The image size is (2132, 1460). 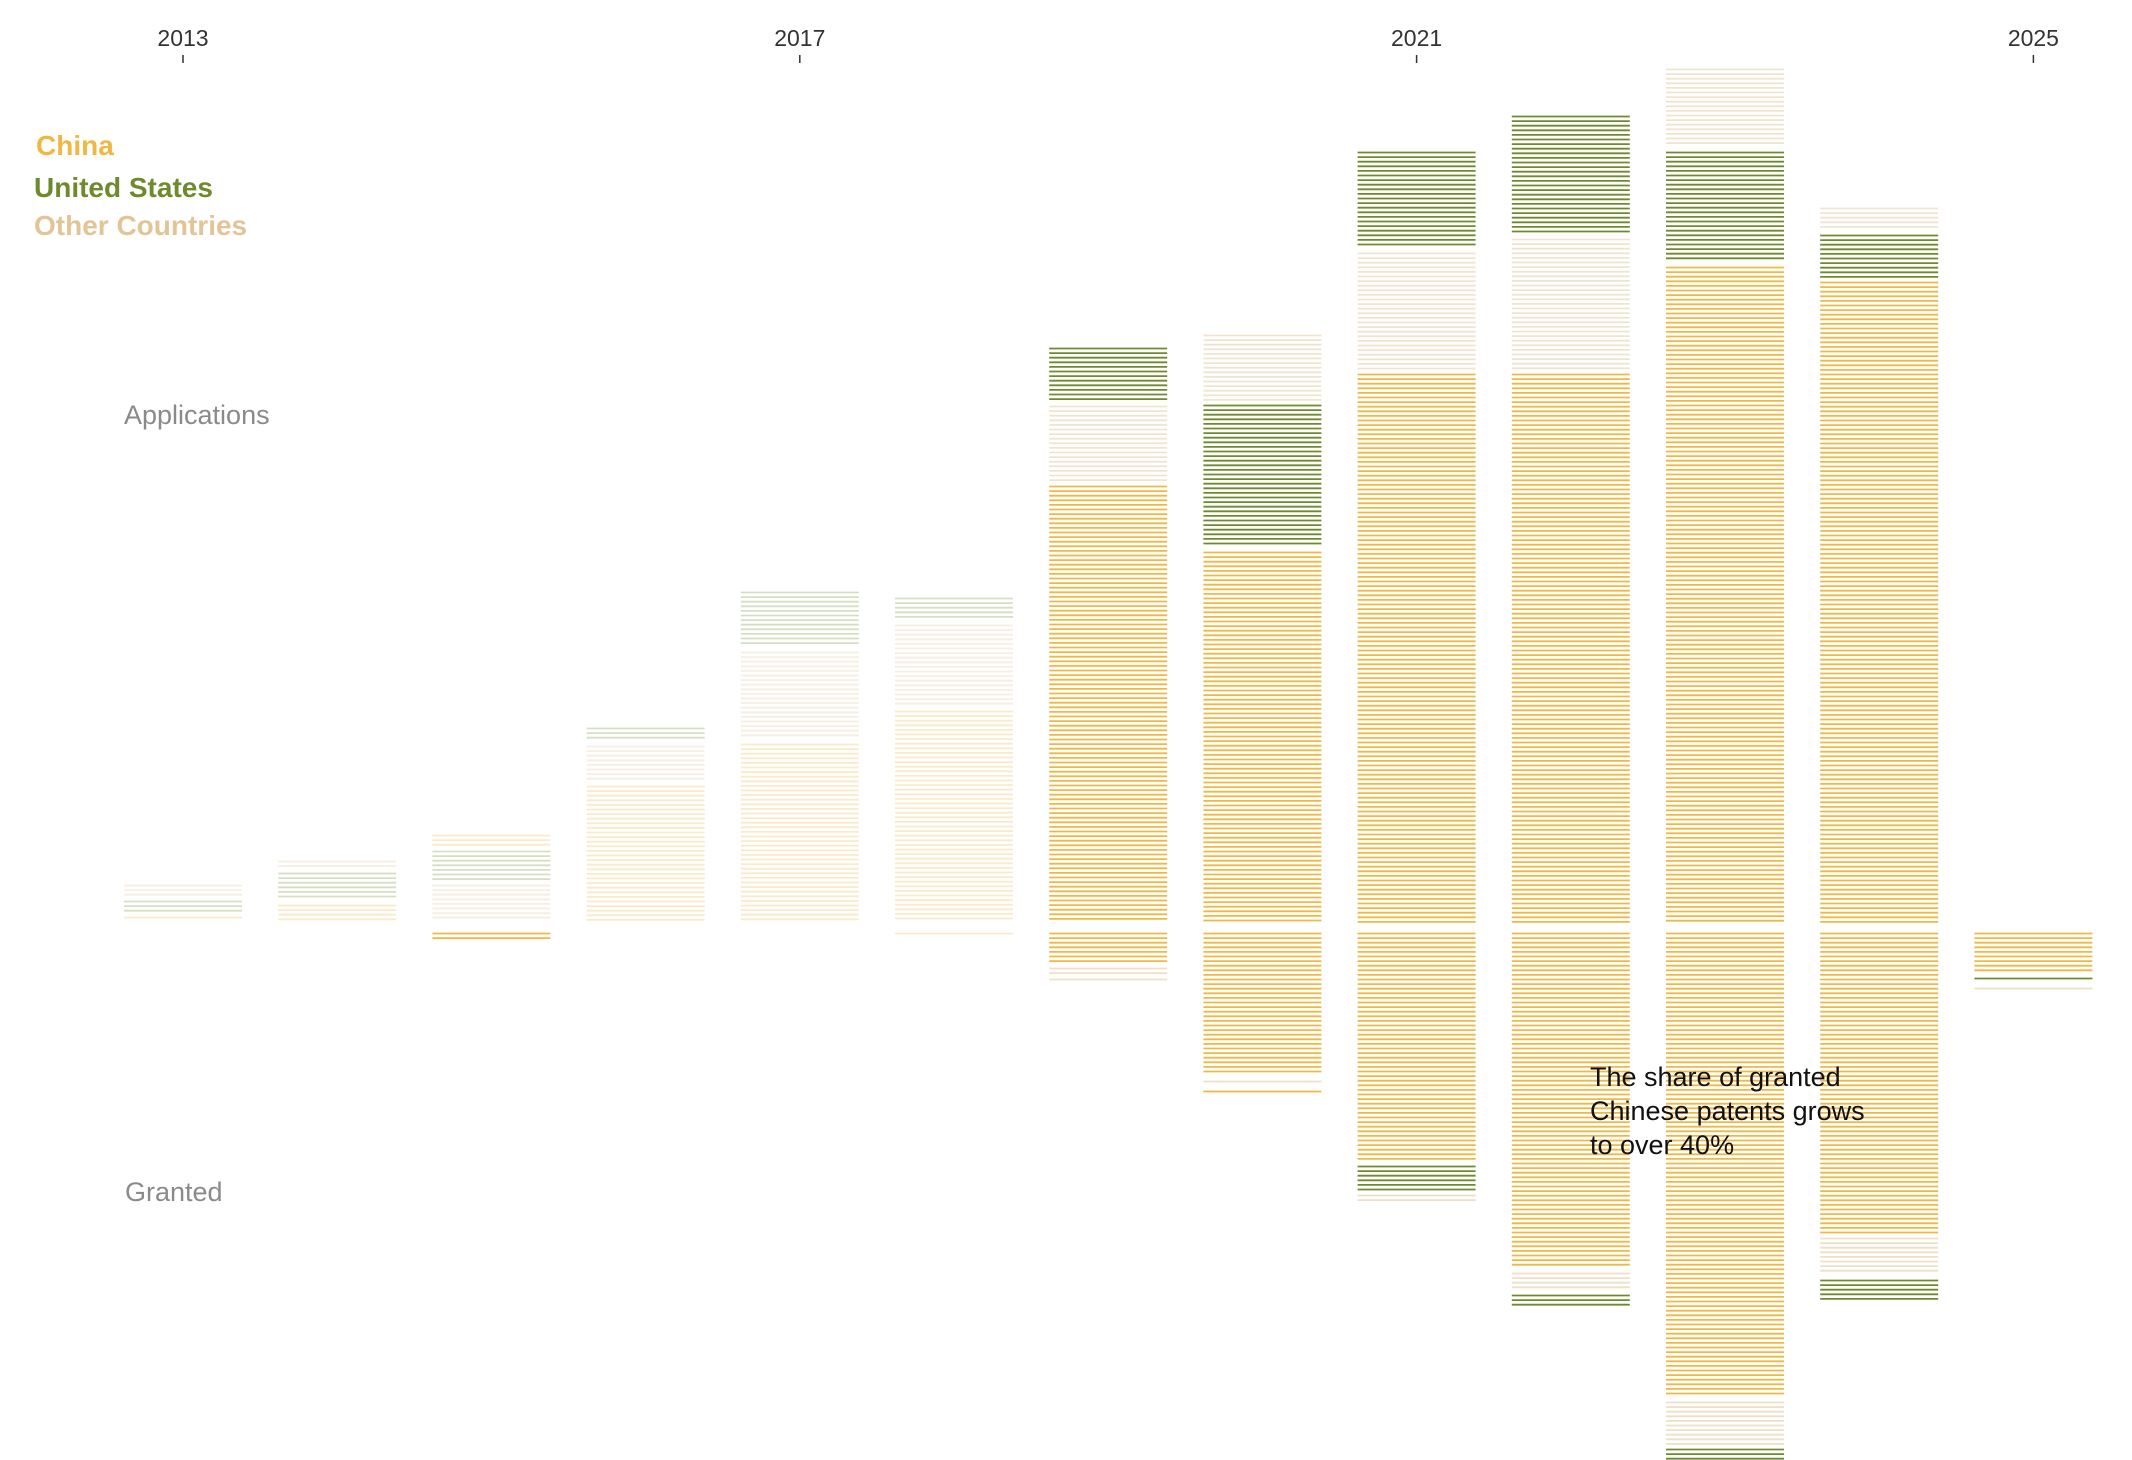 I want to click on legend-united-states: United States, so click(x=123, y=187).